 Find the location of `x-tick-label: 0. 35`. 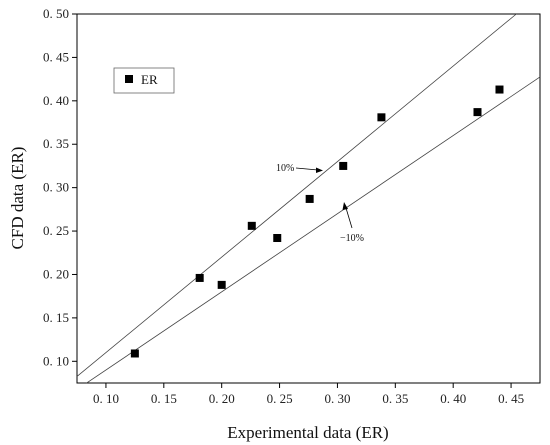

x-tick-label: 0. 35 is located at coordinates (395, 398).